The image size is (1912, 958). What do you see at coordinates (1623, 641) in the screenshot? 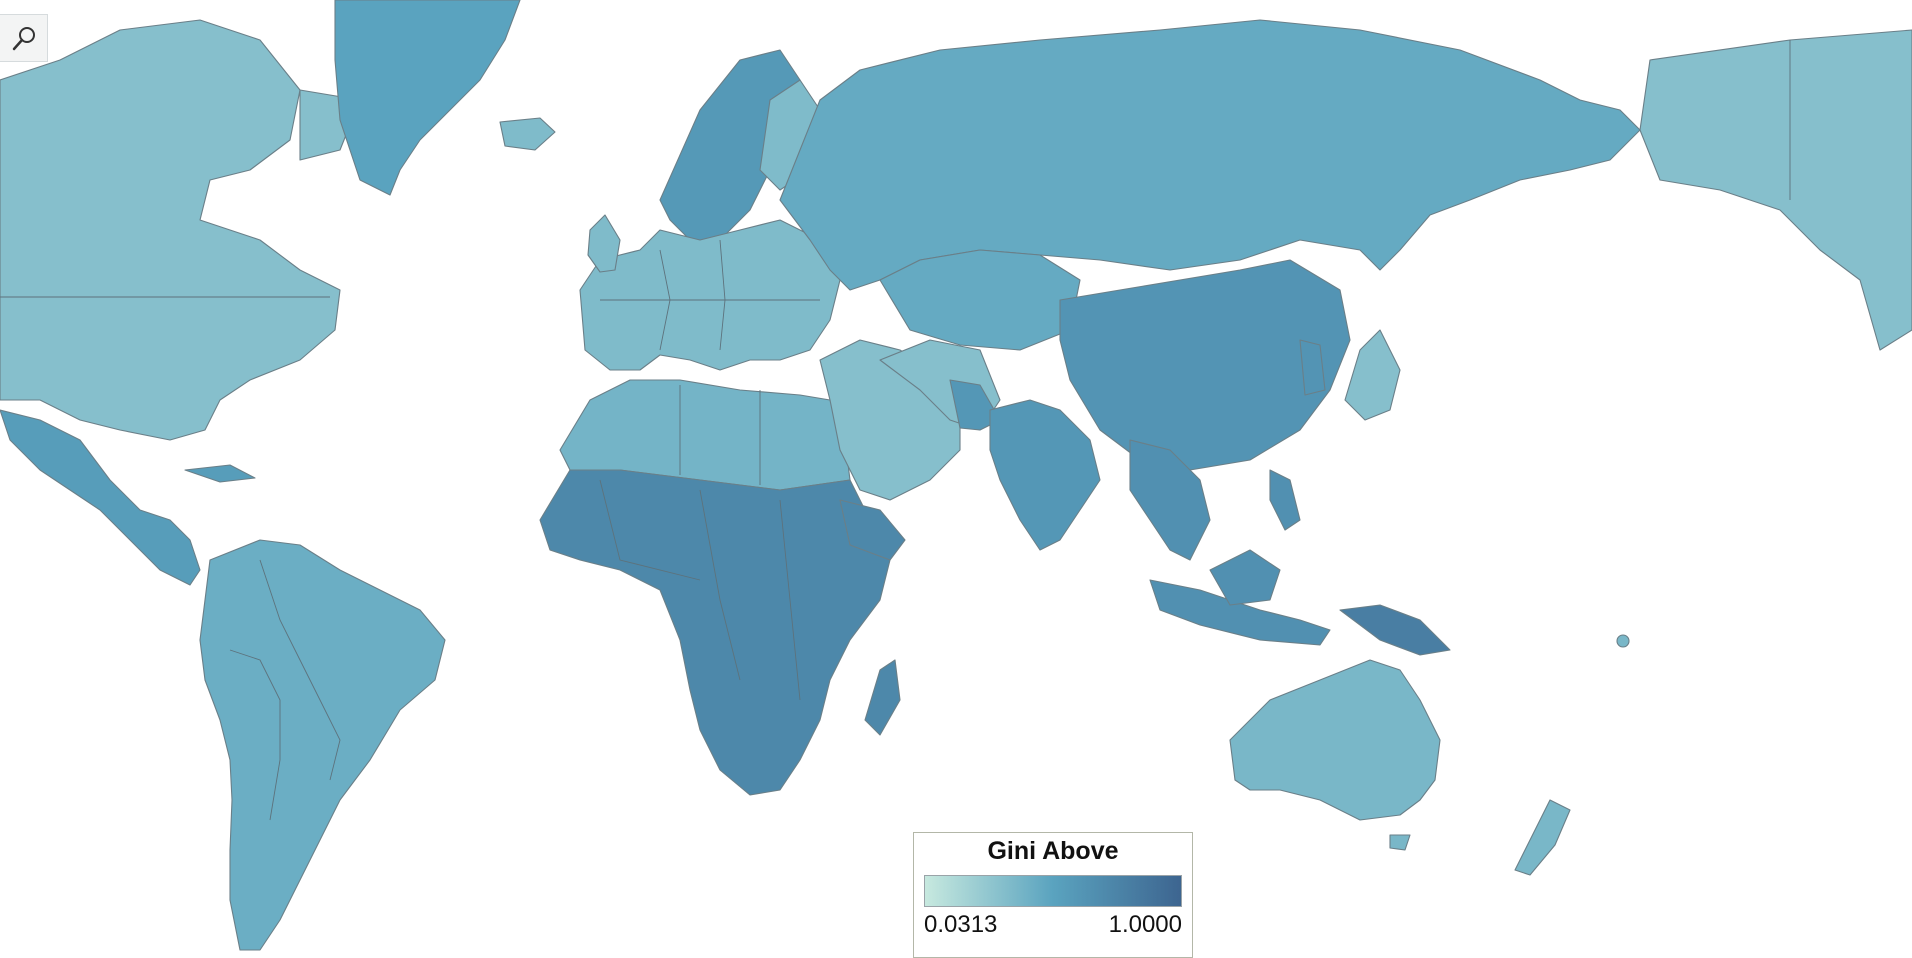
I see `region-pacific-island` at bounding box center [1623, 641].